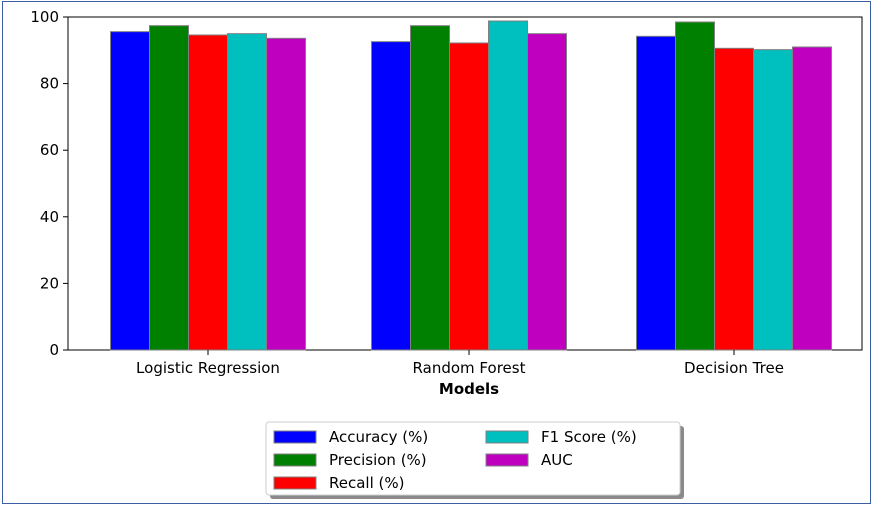  What do you see at coordinates (469, 368) in the screenshot?
I see `x-tick-label: Random Forest` at bounding box center [469, 368].